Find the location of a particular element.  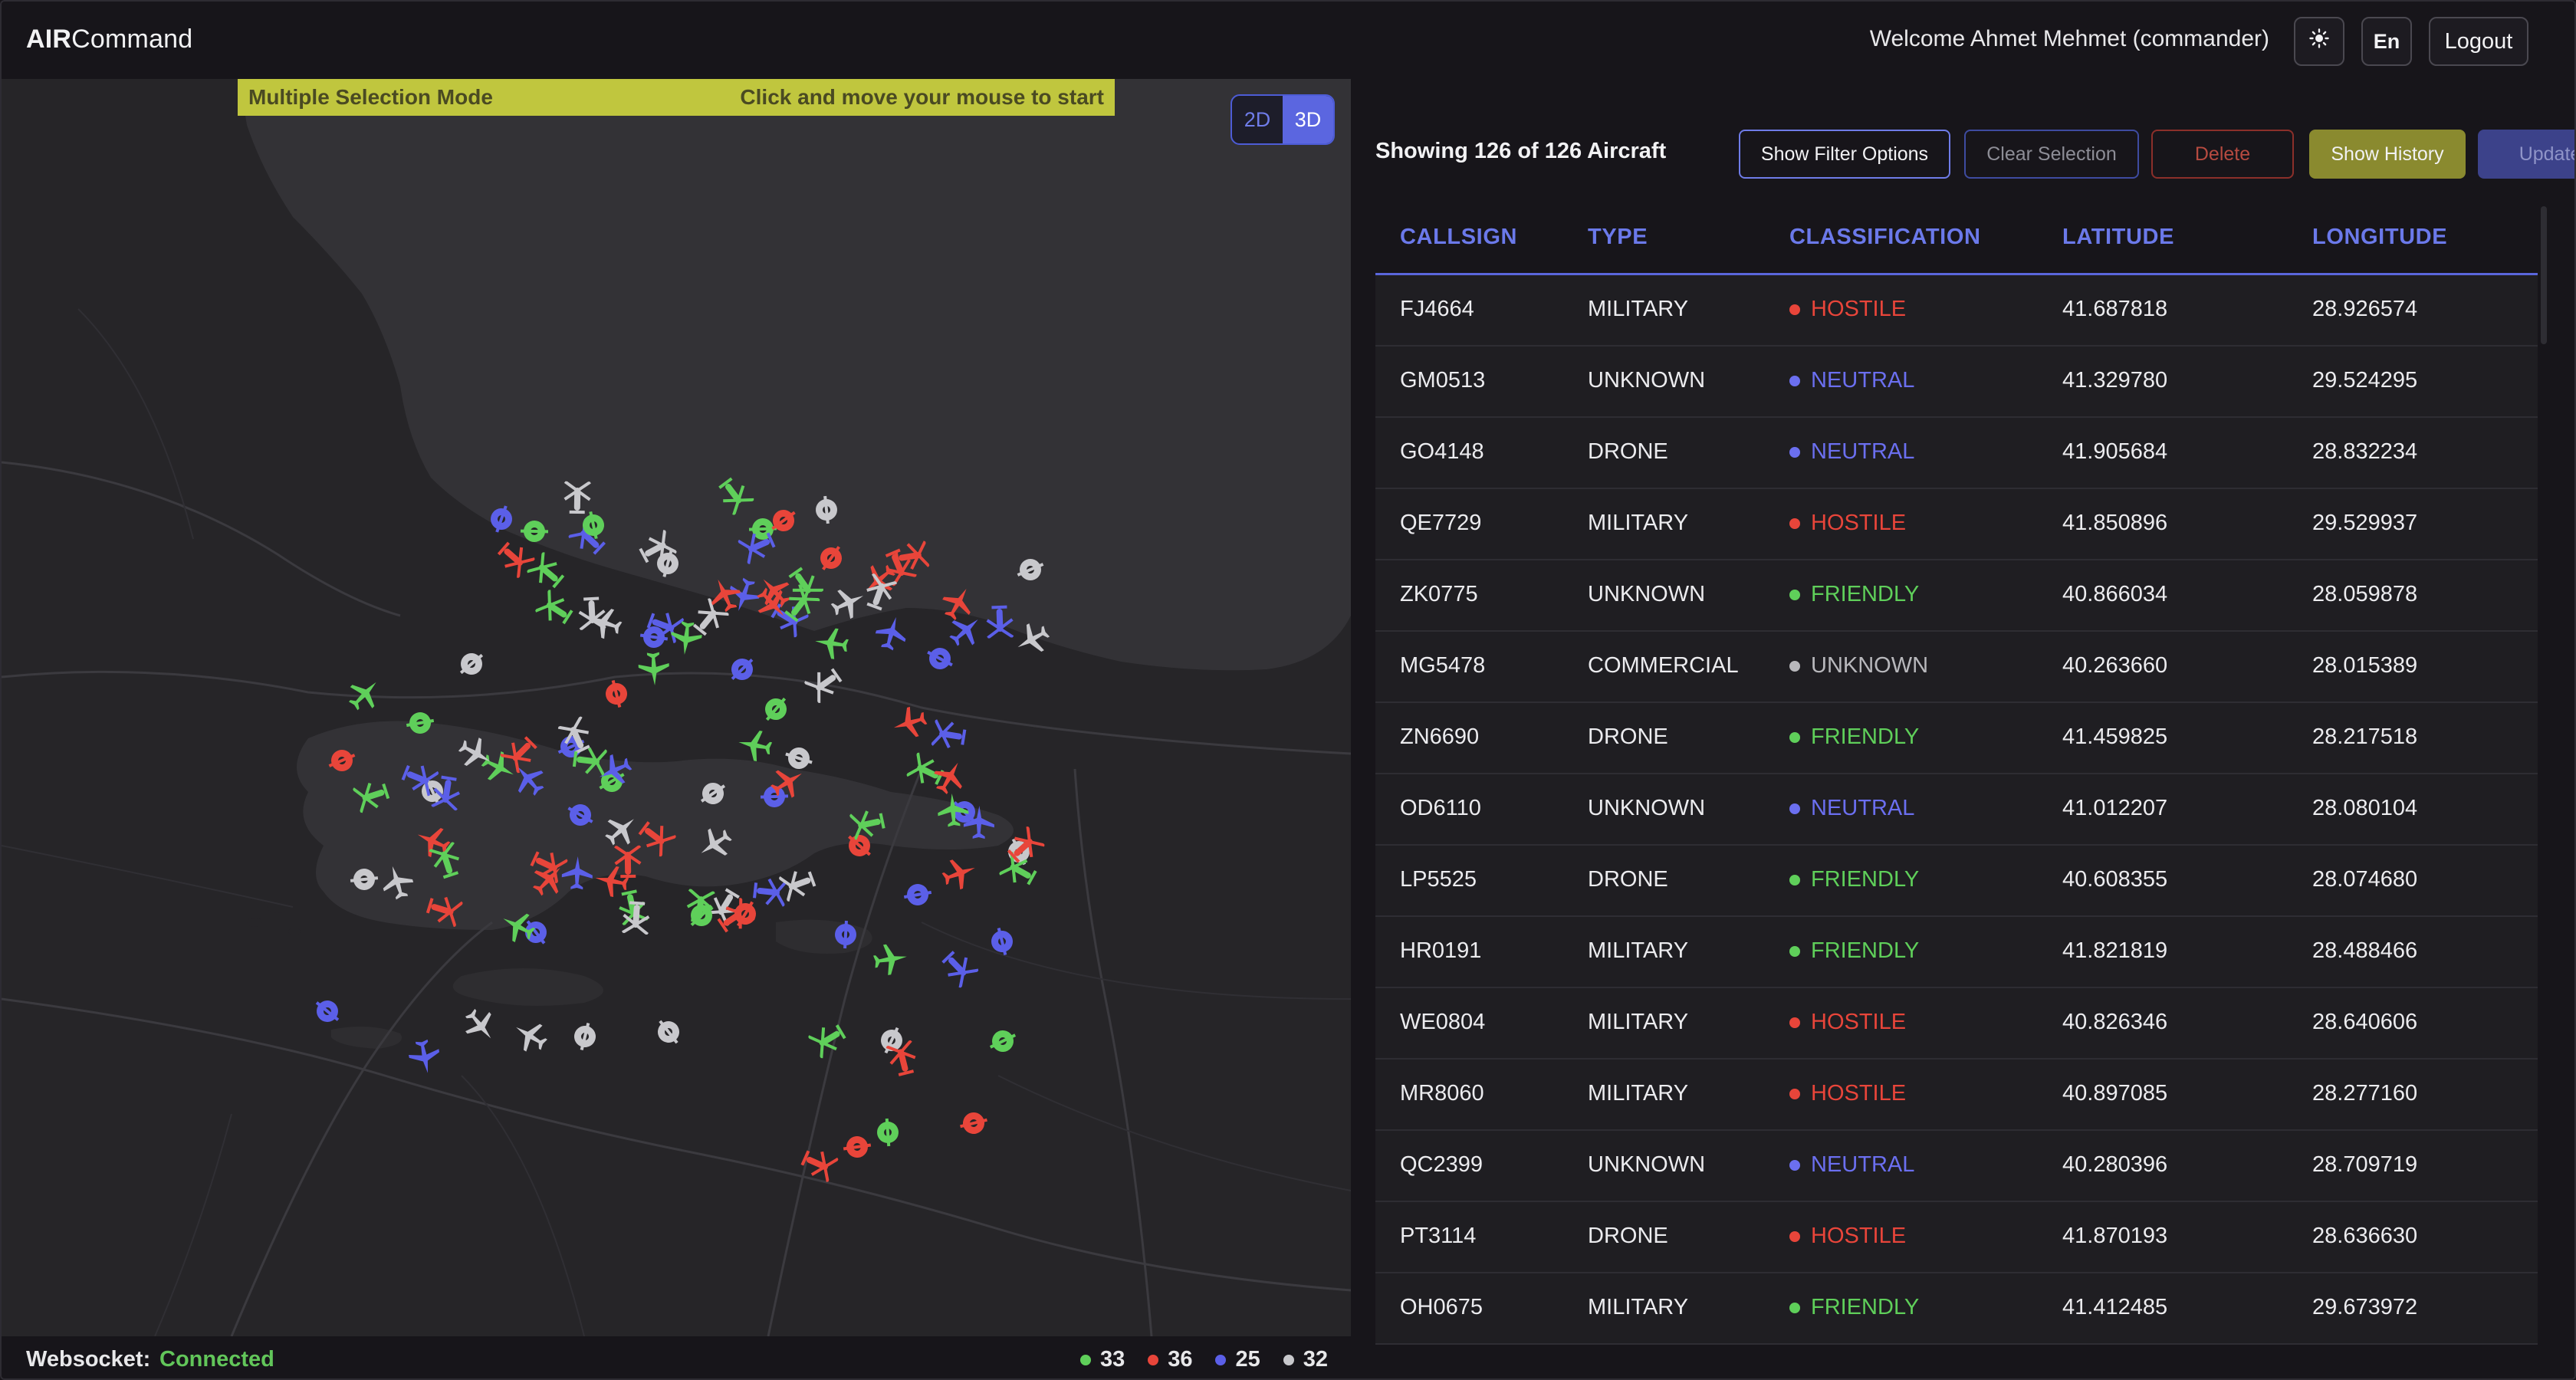

show-history-button: Show History is located at coordinates (2387, 154).